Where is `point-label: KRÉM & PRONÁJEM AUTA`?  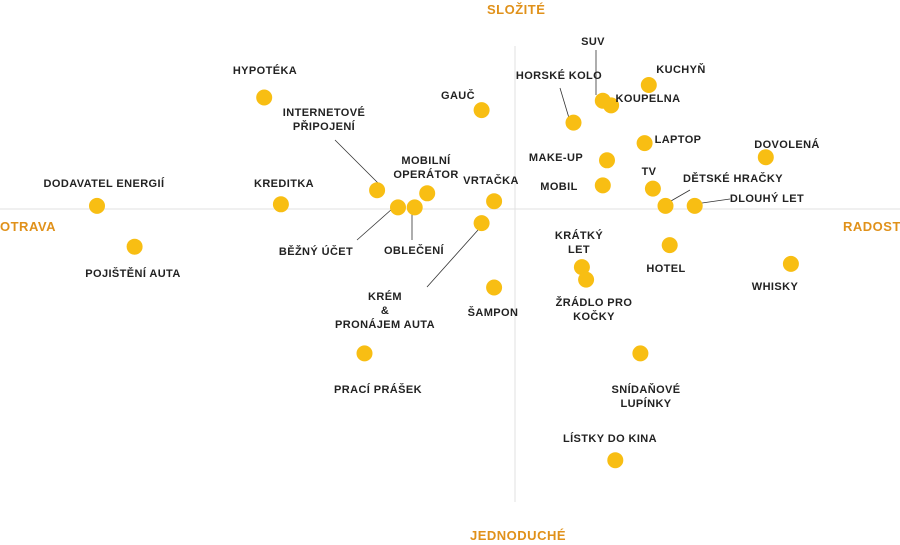 point-label: KRÉM & PRONÁJEM AUTA is located at coordinates (385, 310).